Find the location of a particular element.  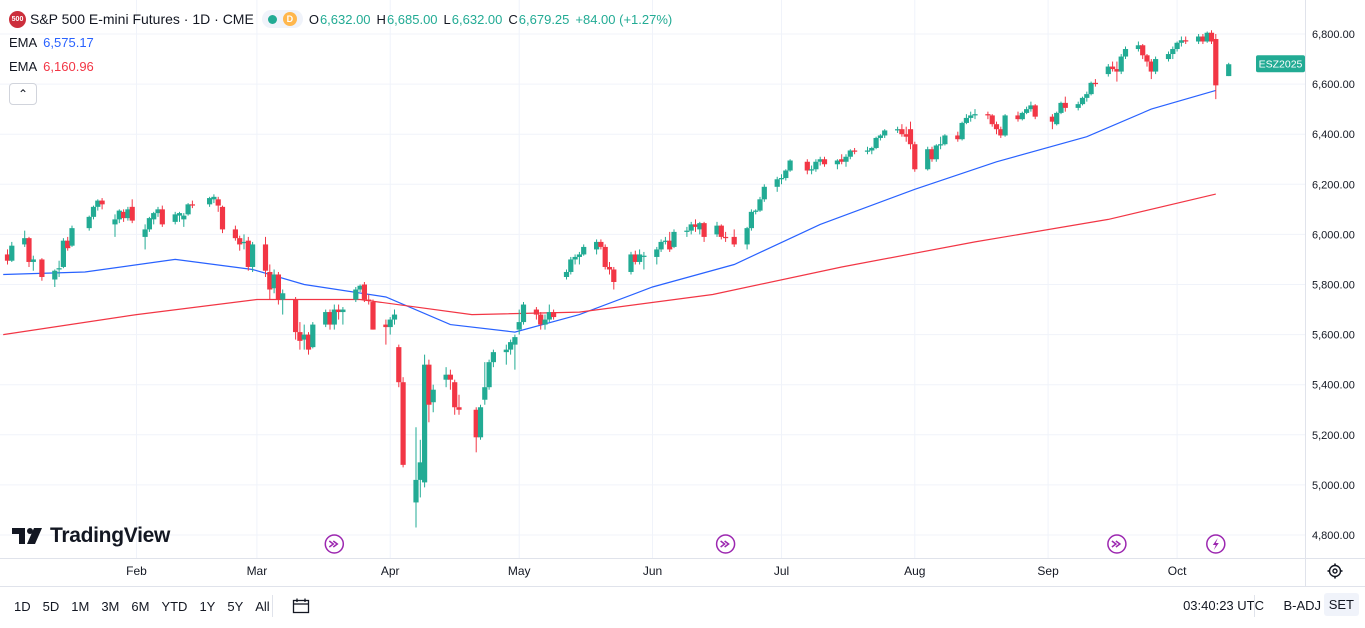

clock-readout: 03:40:23 UTC is located at coordinates (1223, 605).